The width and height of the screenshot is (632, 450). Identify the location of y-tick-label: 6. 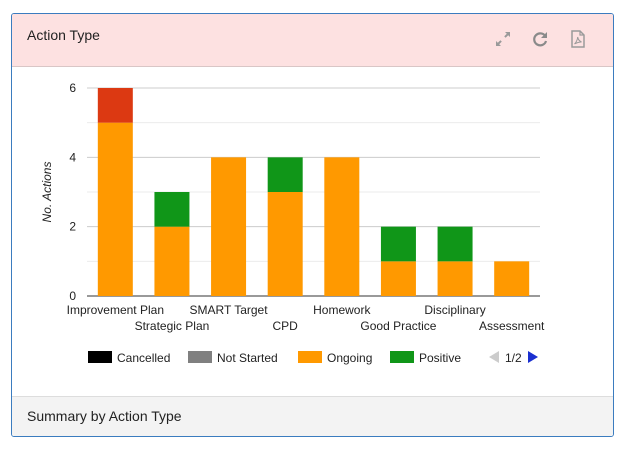
(72, 88).